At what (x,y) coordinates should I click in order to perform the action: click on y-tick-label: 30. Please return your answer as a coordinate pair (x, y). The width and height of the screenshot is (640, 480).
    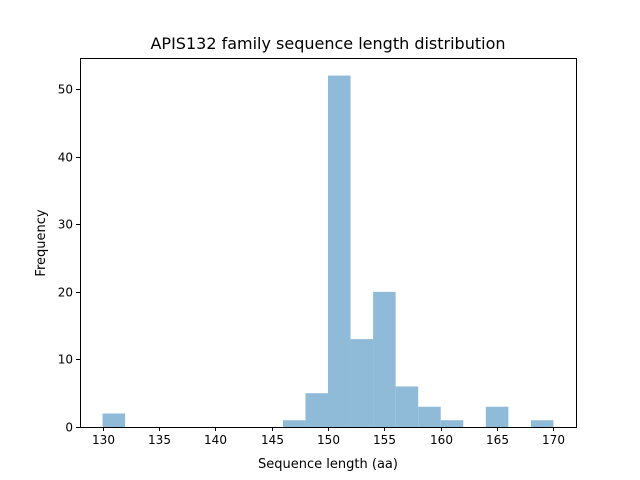
    Looking at the image, I should click on (65, 225).